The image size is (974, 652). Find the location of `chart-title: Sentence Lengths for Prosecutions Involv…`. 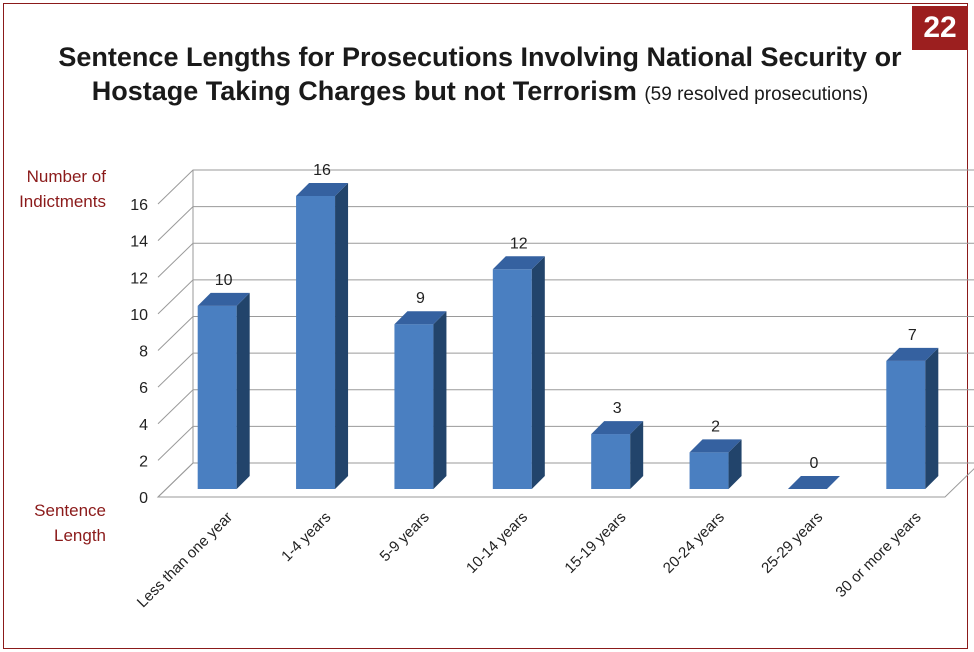

chart-title: Sentence Lengths for Prosecutions Involv… is located at coordinates (480, 76).